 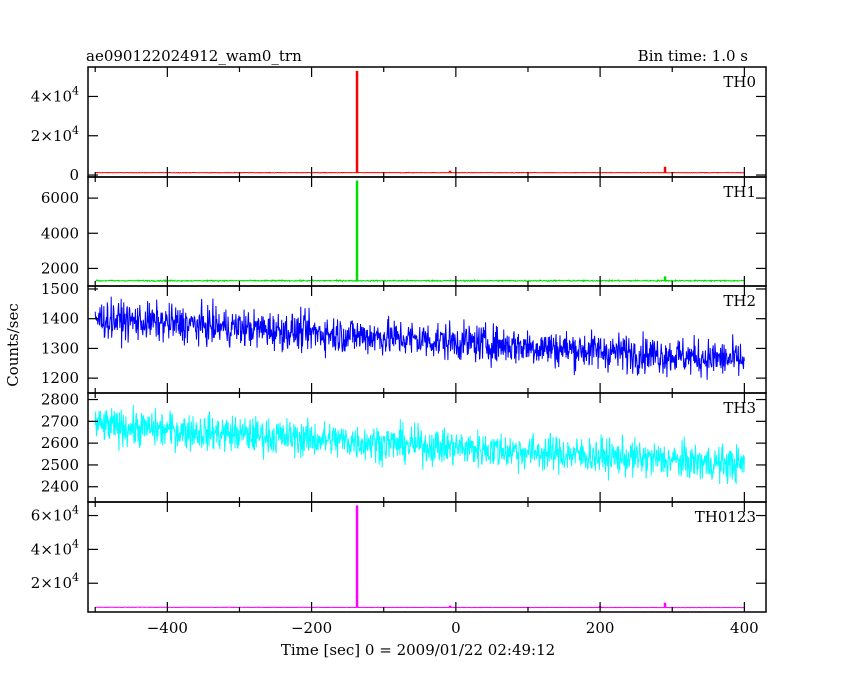 I want to click on y-tick-label: 6000, so click(x=60, y=198).